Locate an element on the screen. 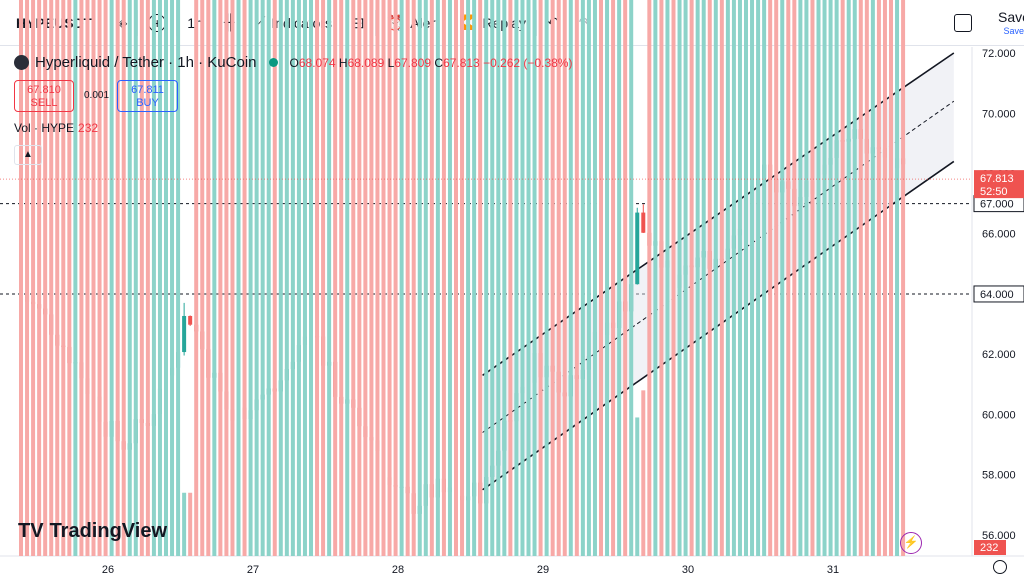 The image size is (1024, 582). flash-icon: ⚡ is located at coordinates (911, 543).